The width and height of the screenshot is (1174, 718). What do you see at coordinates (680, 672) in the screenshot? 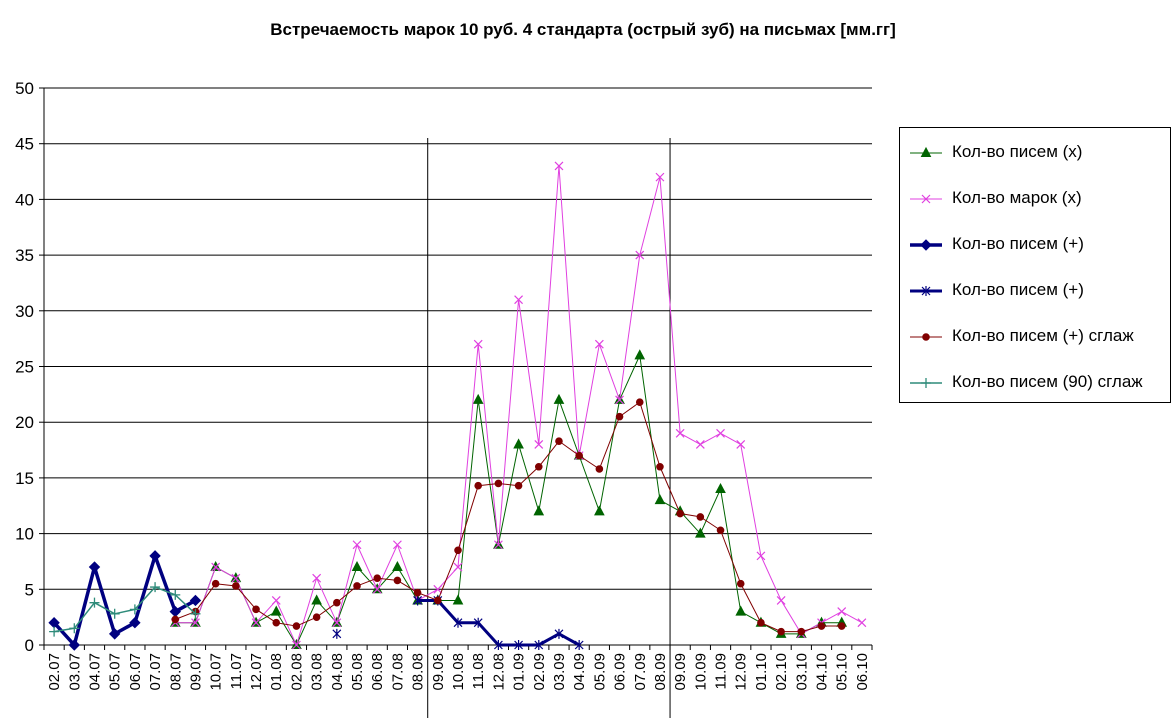
I see `x-tick-label: 09.09` at bounding box center [680, 672].